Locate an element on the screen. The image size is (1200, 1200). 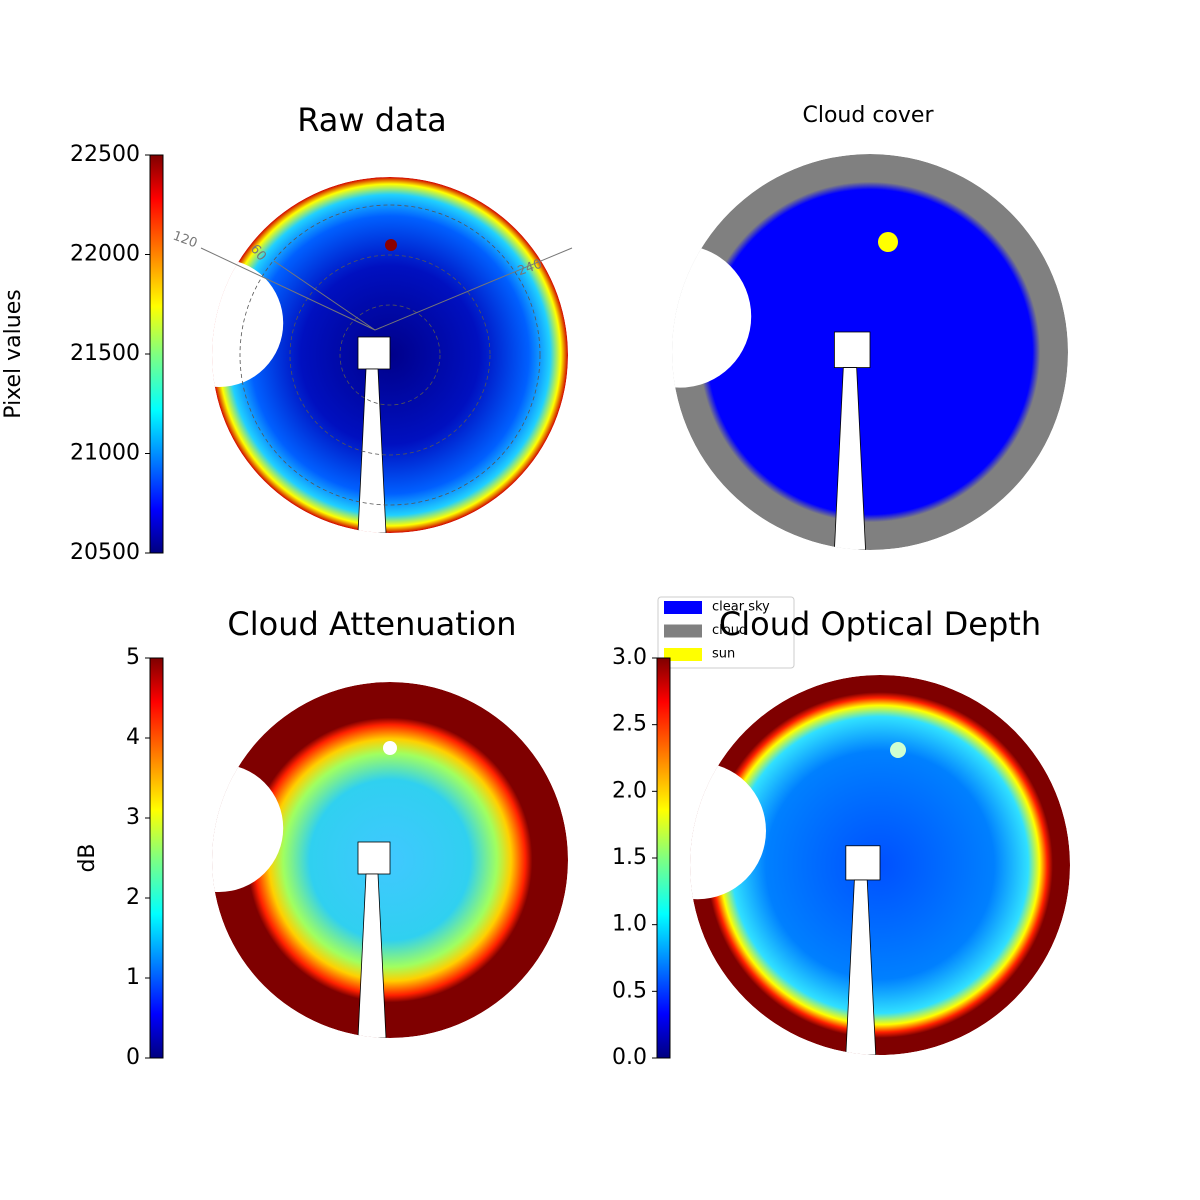
colorbar-tick-label: 5 is located at coordinates (133, 657).